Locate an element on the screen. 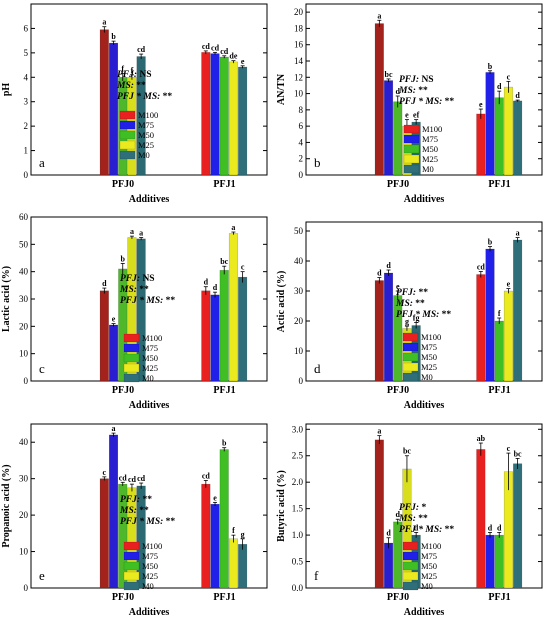 The image size is (550, 628). data-label: g is located at coordinates (243, 534).